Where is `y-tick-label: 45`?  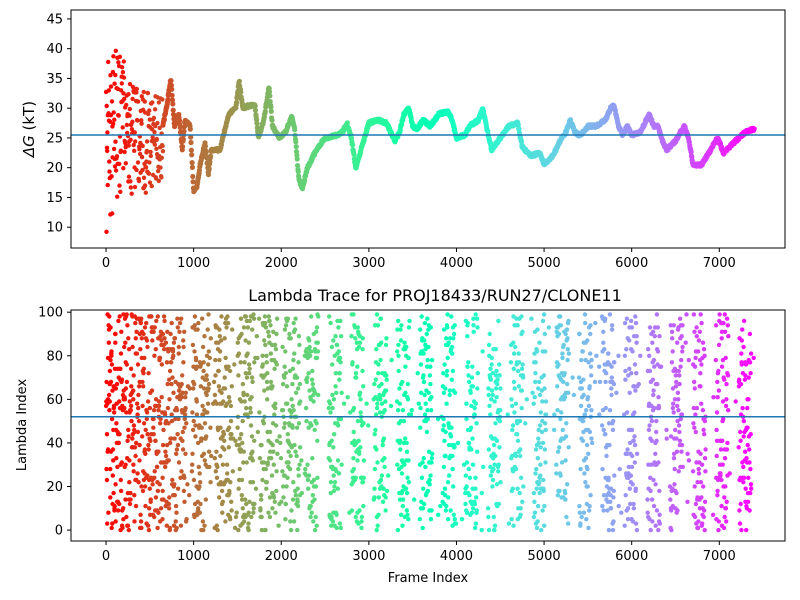 y-tick-label: 45 is located at coordinates (54, 19).